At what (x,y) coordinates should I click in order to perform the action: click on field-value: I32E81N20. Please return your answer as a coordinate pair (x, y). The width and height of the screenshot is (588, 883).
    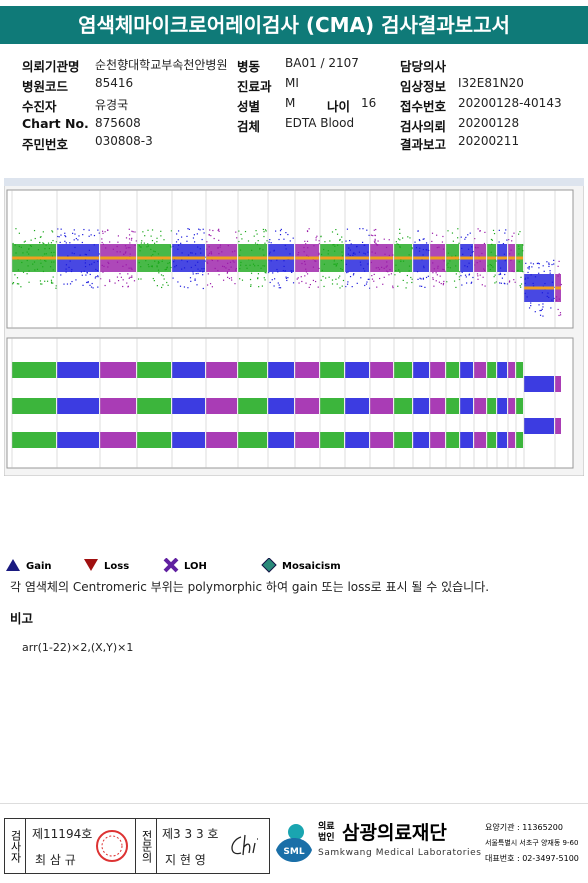
    Looking at the image, I should click on (491, 83).